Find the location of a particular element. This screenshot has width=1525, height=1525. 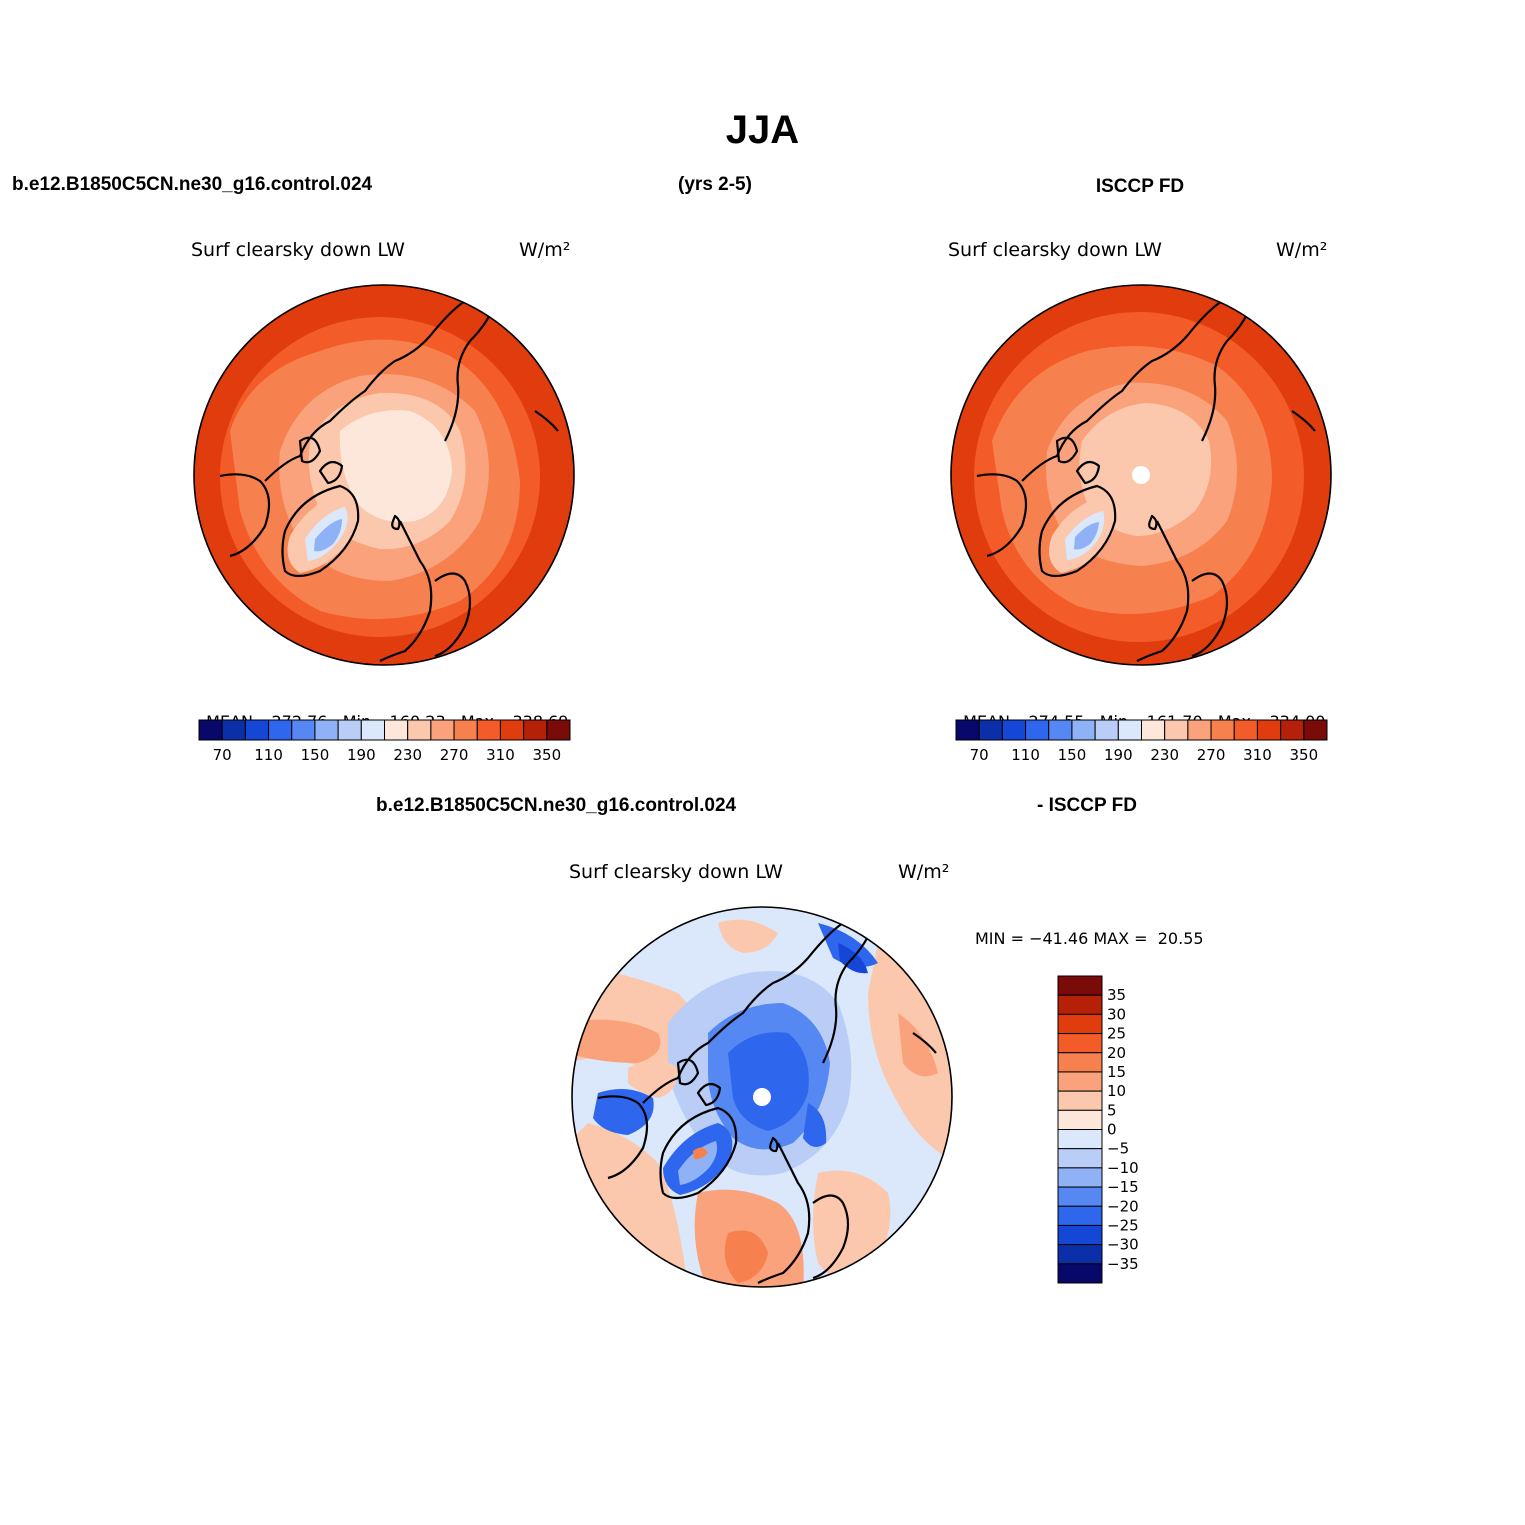

diff-case-name-label: b.e12.B1850C5CN.ne30_g16.control.024 is located at coordinates (556, 805).